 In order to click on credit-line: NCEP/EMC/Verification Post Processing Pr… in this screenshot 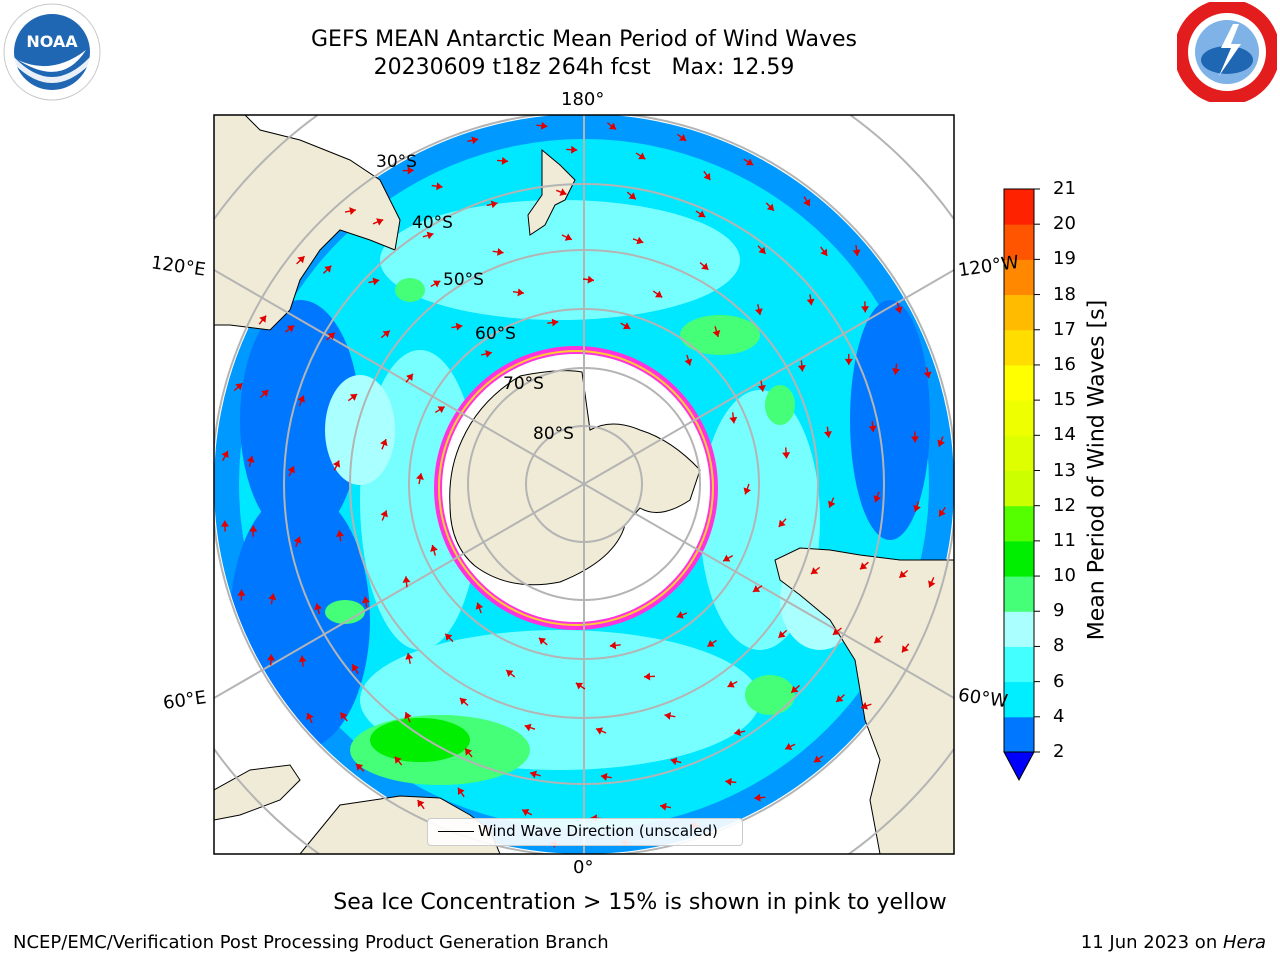, I will do `click(311, 942)`.